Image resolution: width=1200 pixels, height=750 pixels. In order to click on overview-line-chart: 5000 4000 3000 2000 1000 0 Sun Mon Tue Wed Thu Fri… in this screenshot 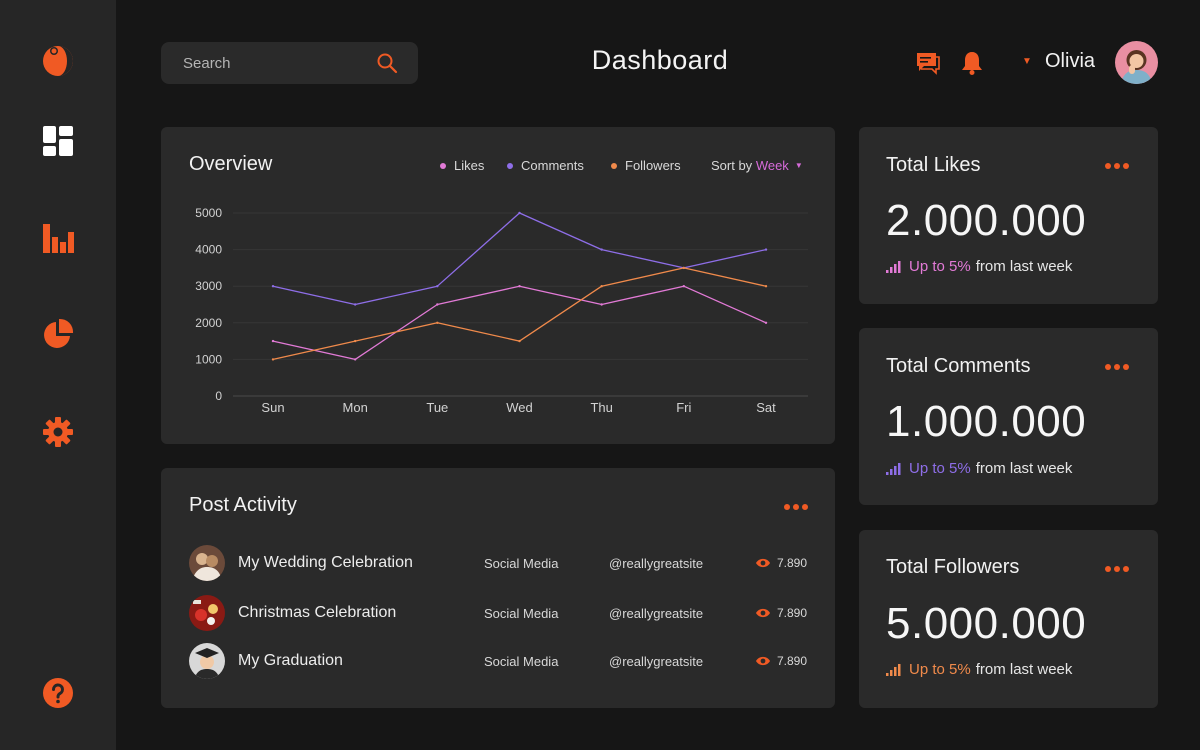, I will do `click(501, 310)`.